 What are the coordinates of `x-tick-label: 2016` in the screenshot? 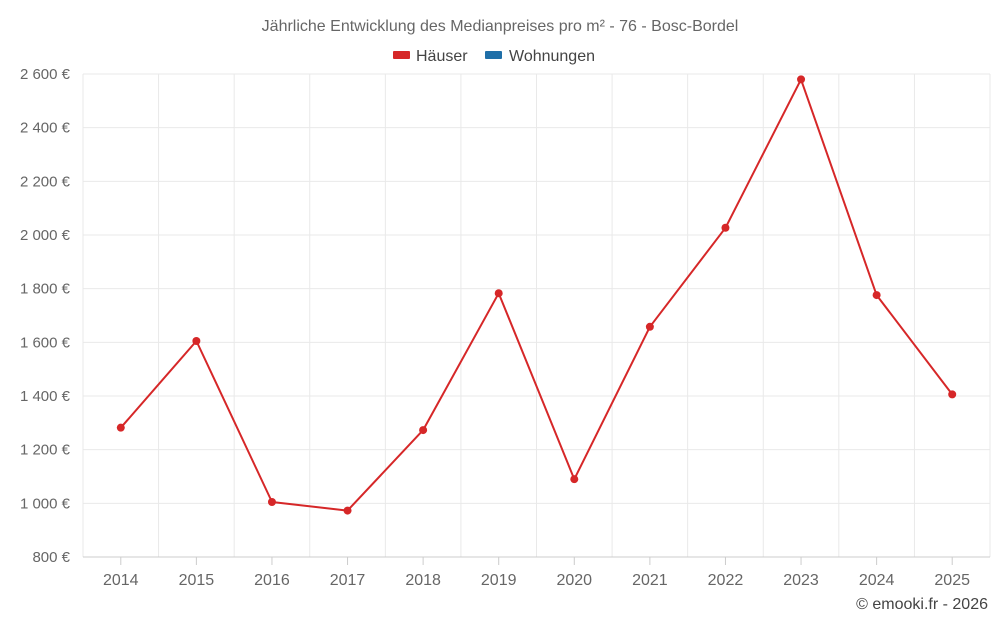 It's located at (272, 580).